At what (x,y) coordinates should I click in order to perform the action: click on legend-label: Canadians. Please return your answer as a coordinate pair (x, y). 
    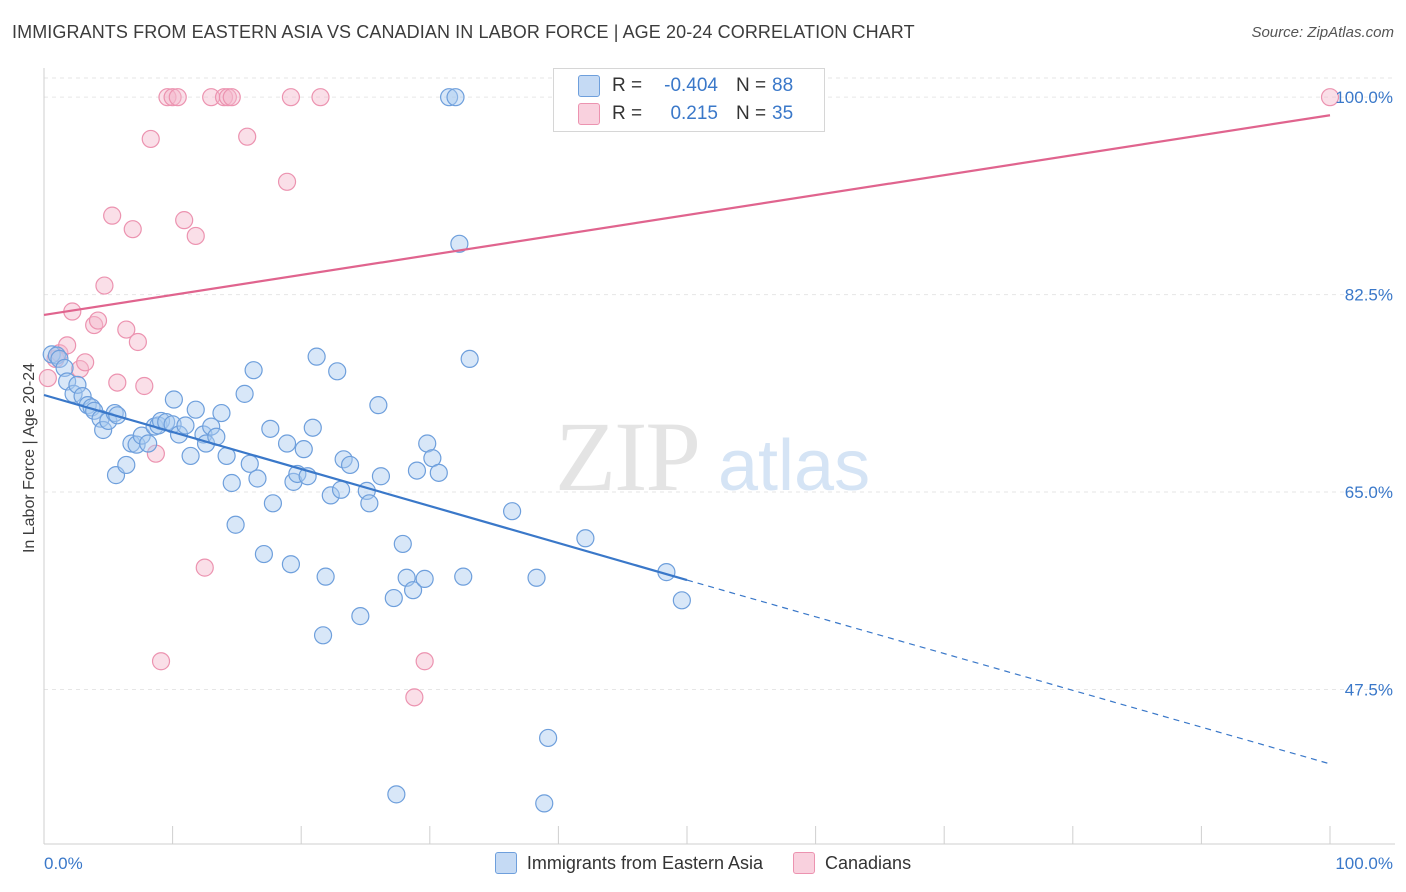
    Looking at the image, I should click on (868, 862).